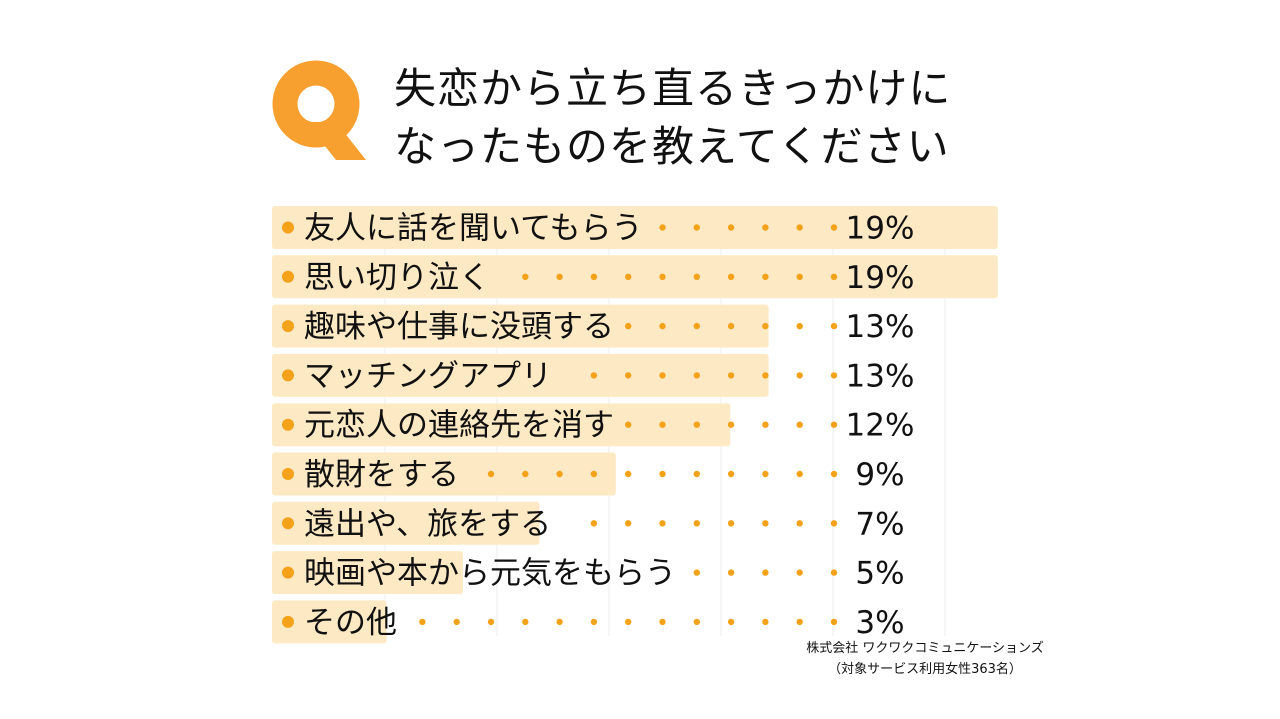 The image size is (1280, 719). I want to click on value-label-0: 19%, so click(880, 229).